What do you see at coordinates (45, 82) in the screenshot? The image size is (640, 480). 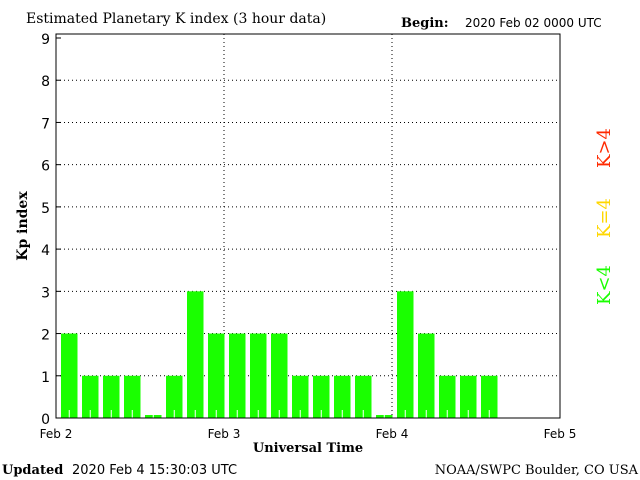 I see `y-tick-label: 8` at bounding box center [45, 82].